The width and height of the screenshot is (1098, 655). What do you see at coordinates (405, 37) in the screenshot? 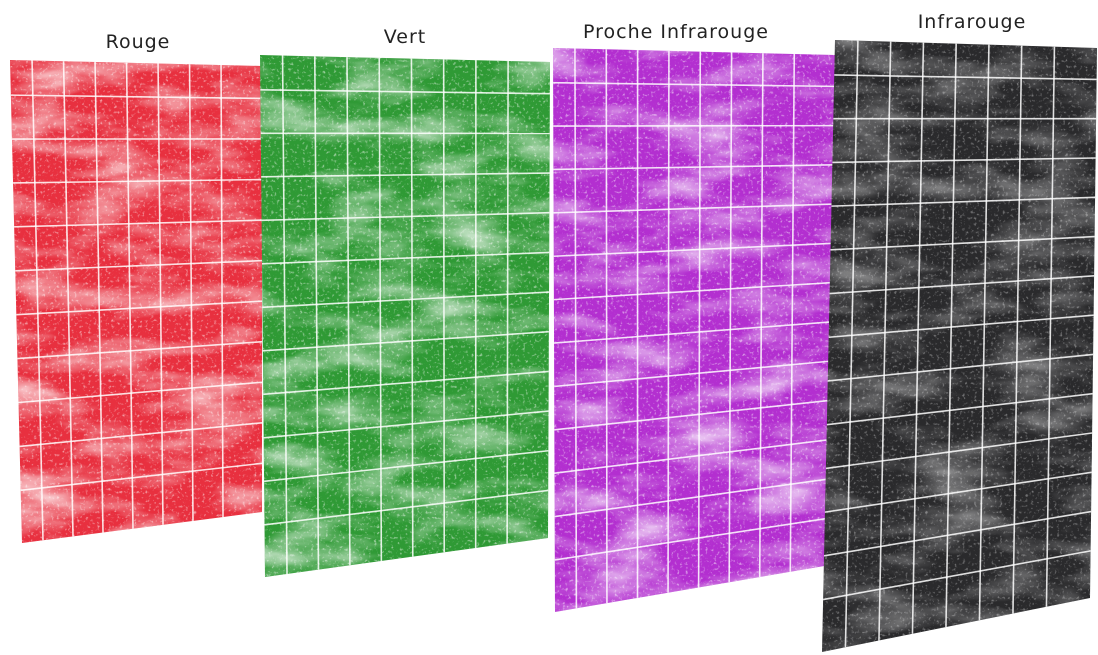
I see `band-label: Vert` at bounding box center [405, 37].